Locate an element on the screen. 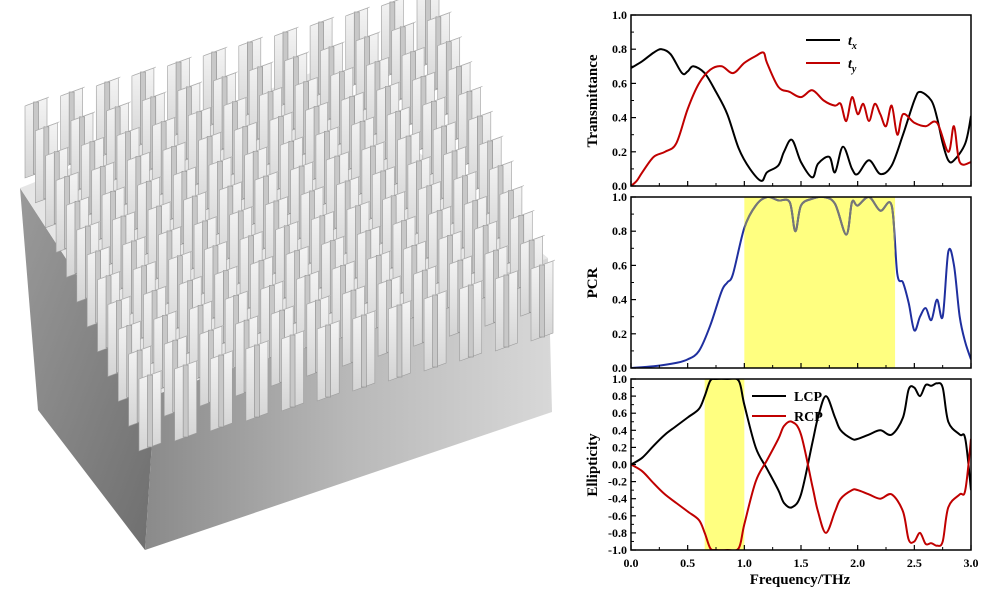  y-tick-label: 0.8 is located at coordinates (619, 49).